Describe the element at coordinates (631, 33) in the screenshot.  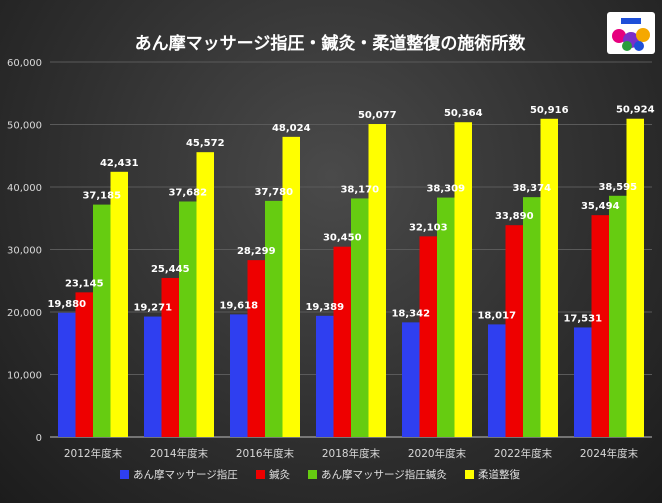
I see `logo-icon` at that location.